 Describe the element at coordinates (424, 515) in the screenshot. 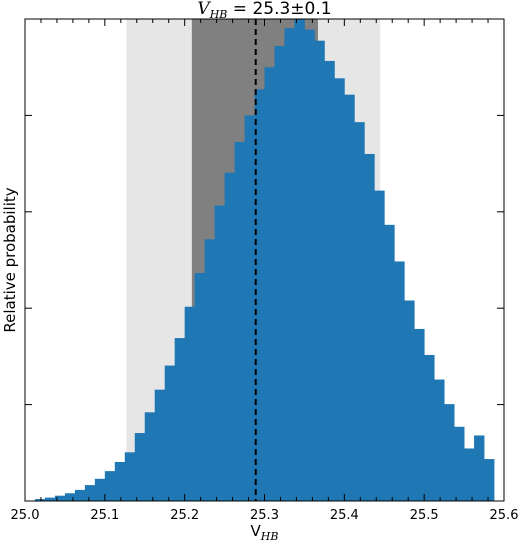

I see `x-tick-label: 25.5` at that location.